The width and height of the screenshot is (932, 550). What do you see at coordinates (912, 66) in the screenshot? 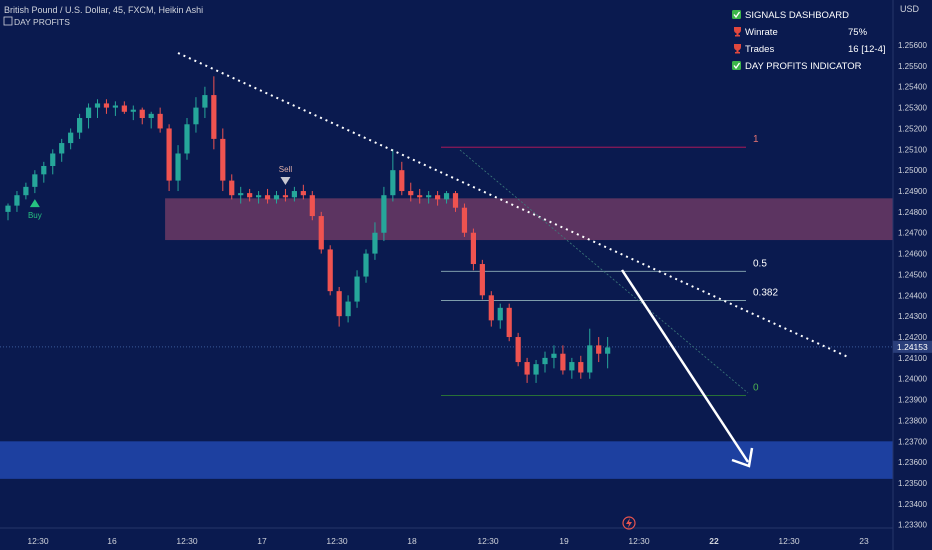
I see `y-tick-label: 1.25500` at bounding box center [912, 66].